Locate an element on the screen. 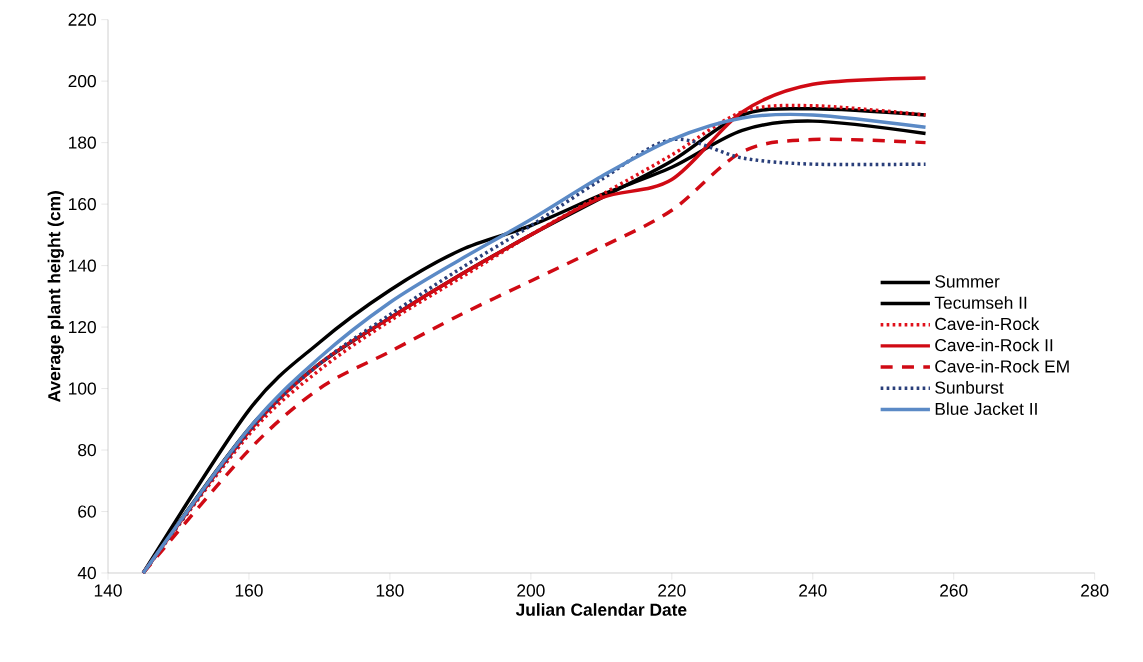 The image size is (1143, 662). y-tick-label: 80 is located at coordinates (87, 450).